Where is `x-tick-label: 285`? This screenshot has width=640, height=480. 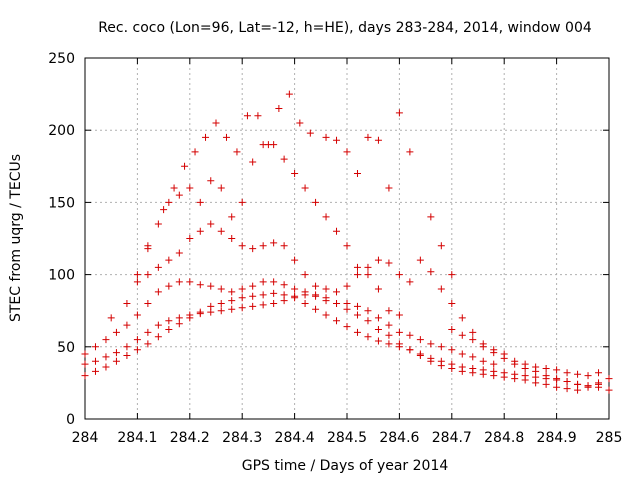 x-tick-label: 285 is located at coordinates (609, 438).